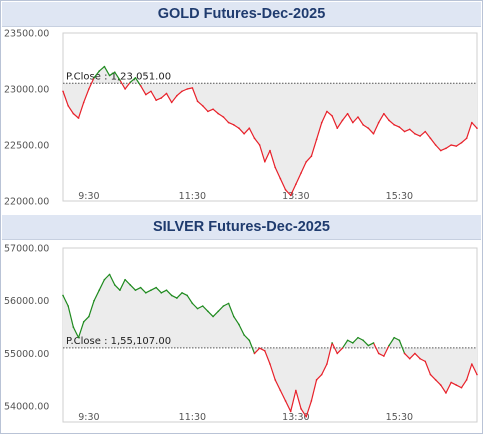 This screenshot has height=434, width=483. I want to click on y-tick-label: 22500.00, so click(26, 146).